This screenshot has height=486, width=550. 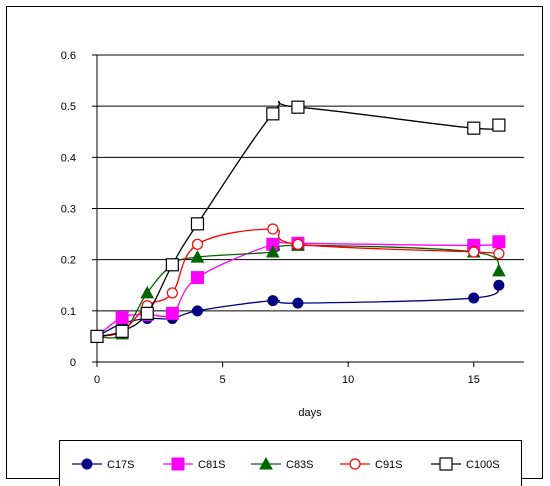 What do you see at coordinates (79, 209) in the screenshot?
I see `y-axis-ticks: 0 0.1 0.2 0.3 0.4 0.5 0.6` at bounding box center [79, 209].